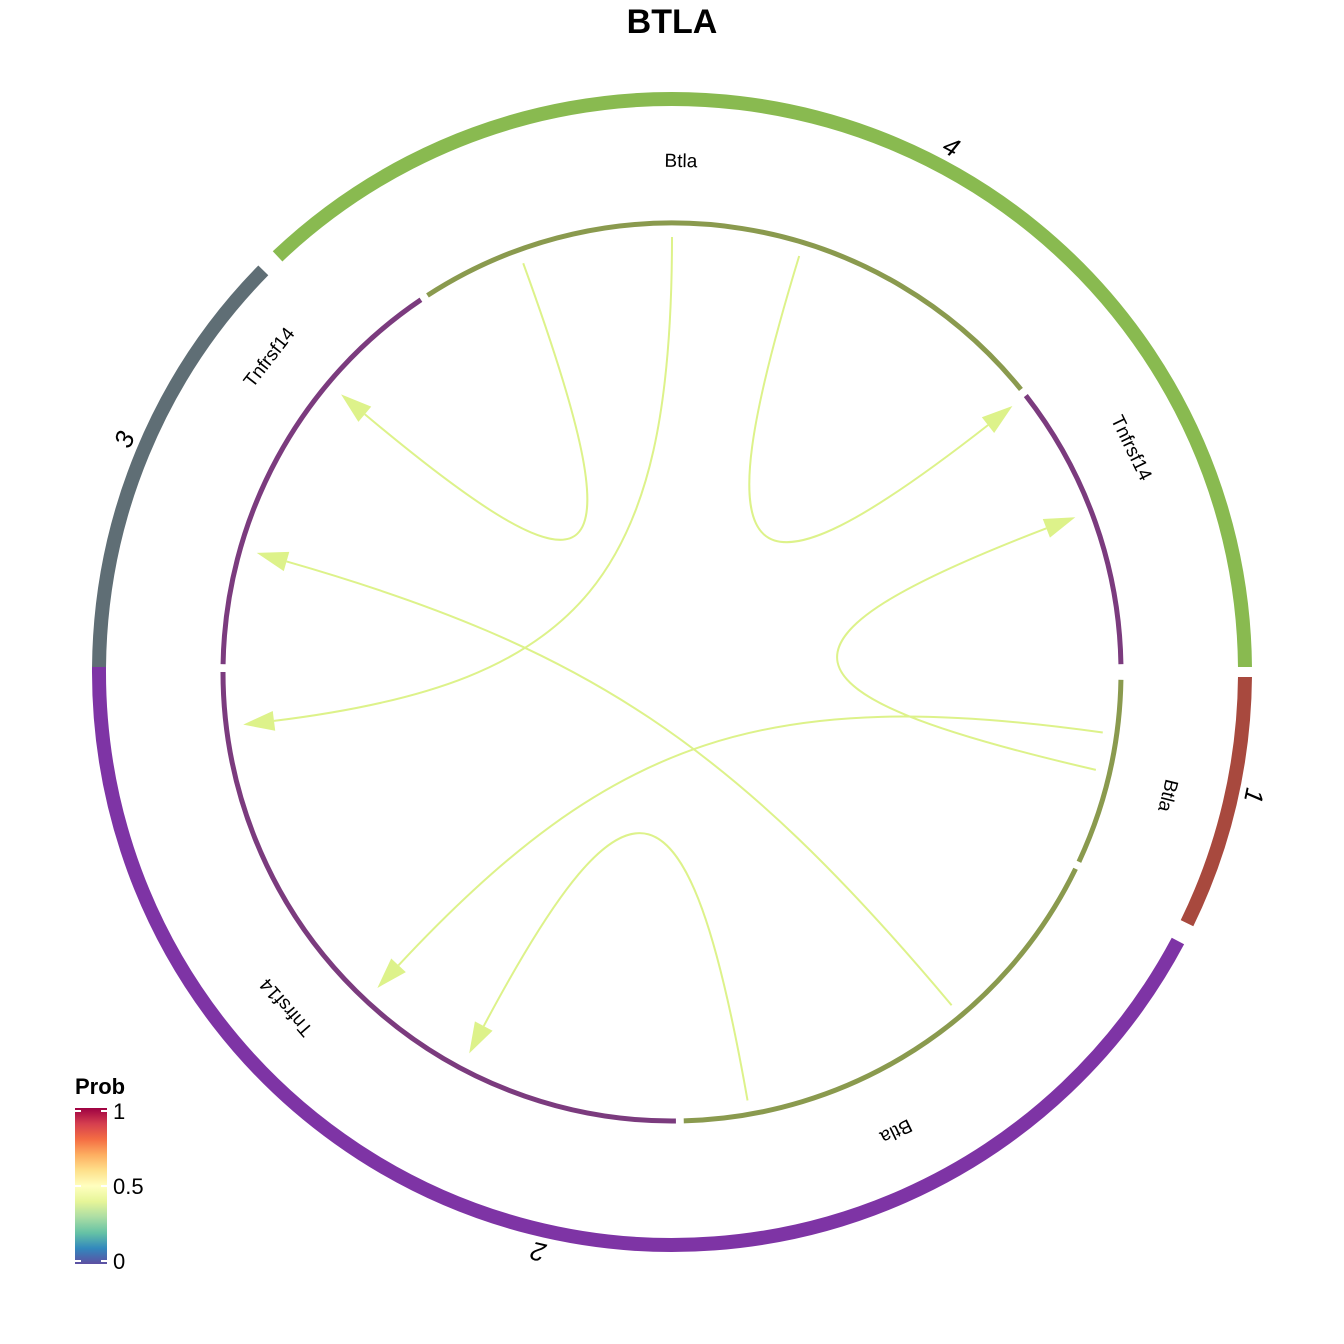 The width and height of the screenshot is (1344, 1344). I want to click on gene-label-tnfrsf14-4: Tnfrsf14, so click(1131, 448).